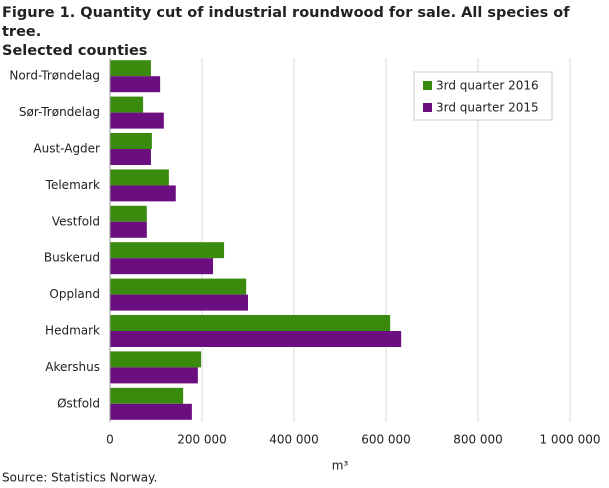 This screenshot has height=488, width=609. What do you see at coordinates (66, 149) in the screenshot?
I see `y-tick-label: Aust-Agder` at bounding box center [66, 149].